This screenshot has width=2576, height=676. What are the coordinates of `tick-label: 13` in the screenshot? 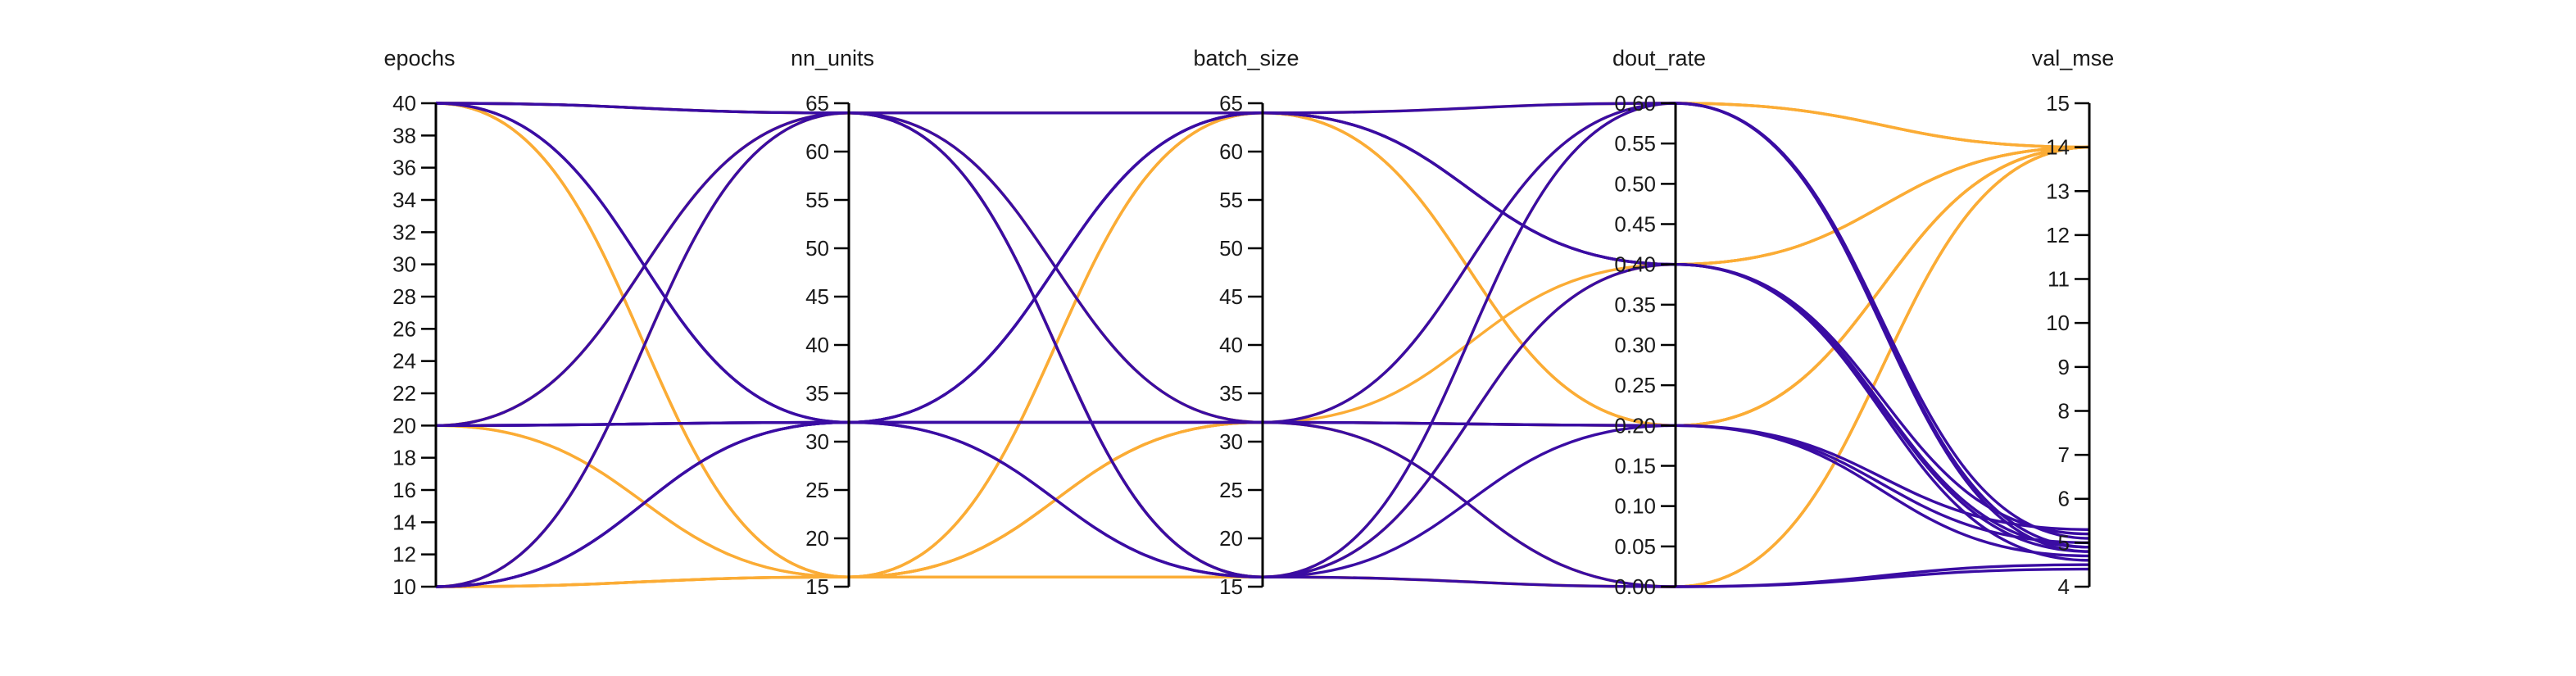 It's located at (2058, 191).